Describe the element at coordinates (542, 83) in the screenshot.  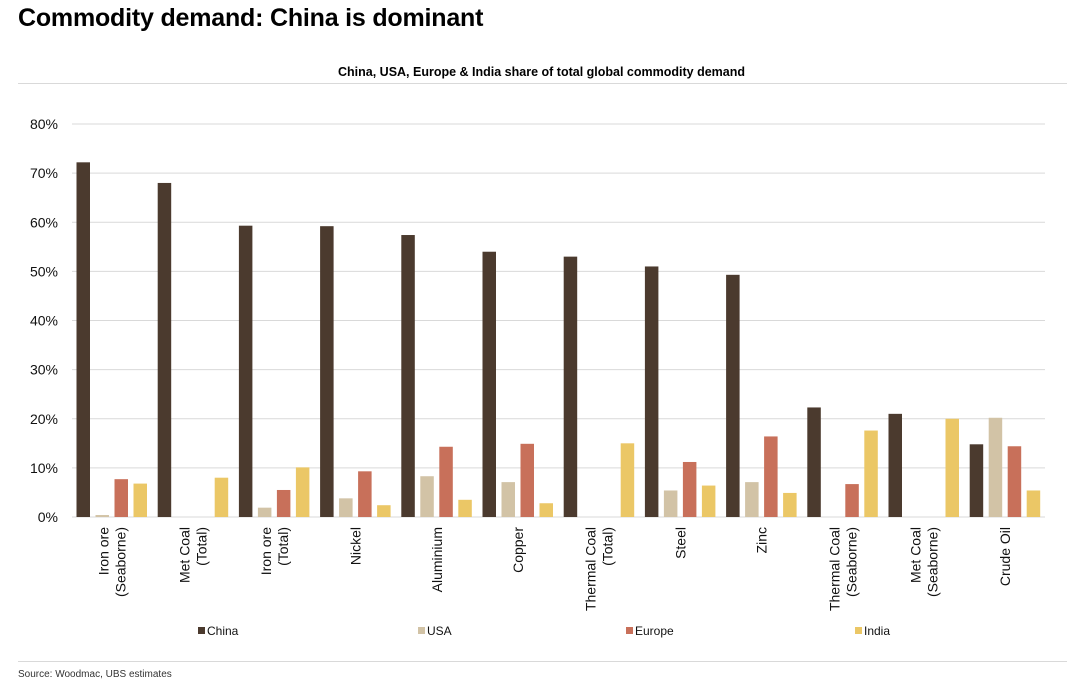
I see `top-divider` at that location.